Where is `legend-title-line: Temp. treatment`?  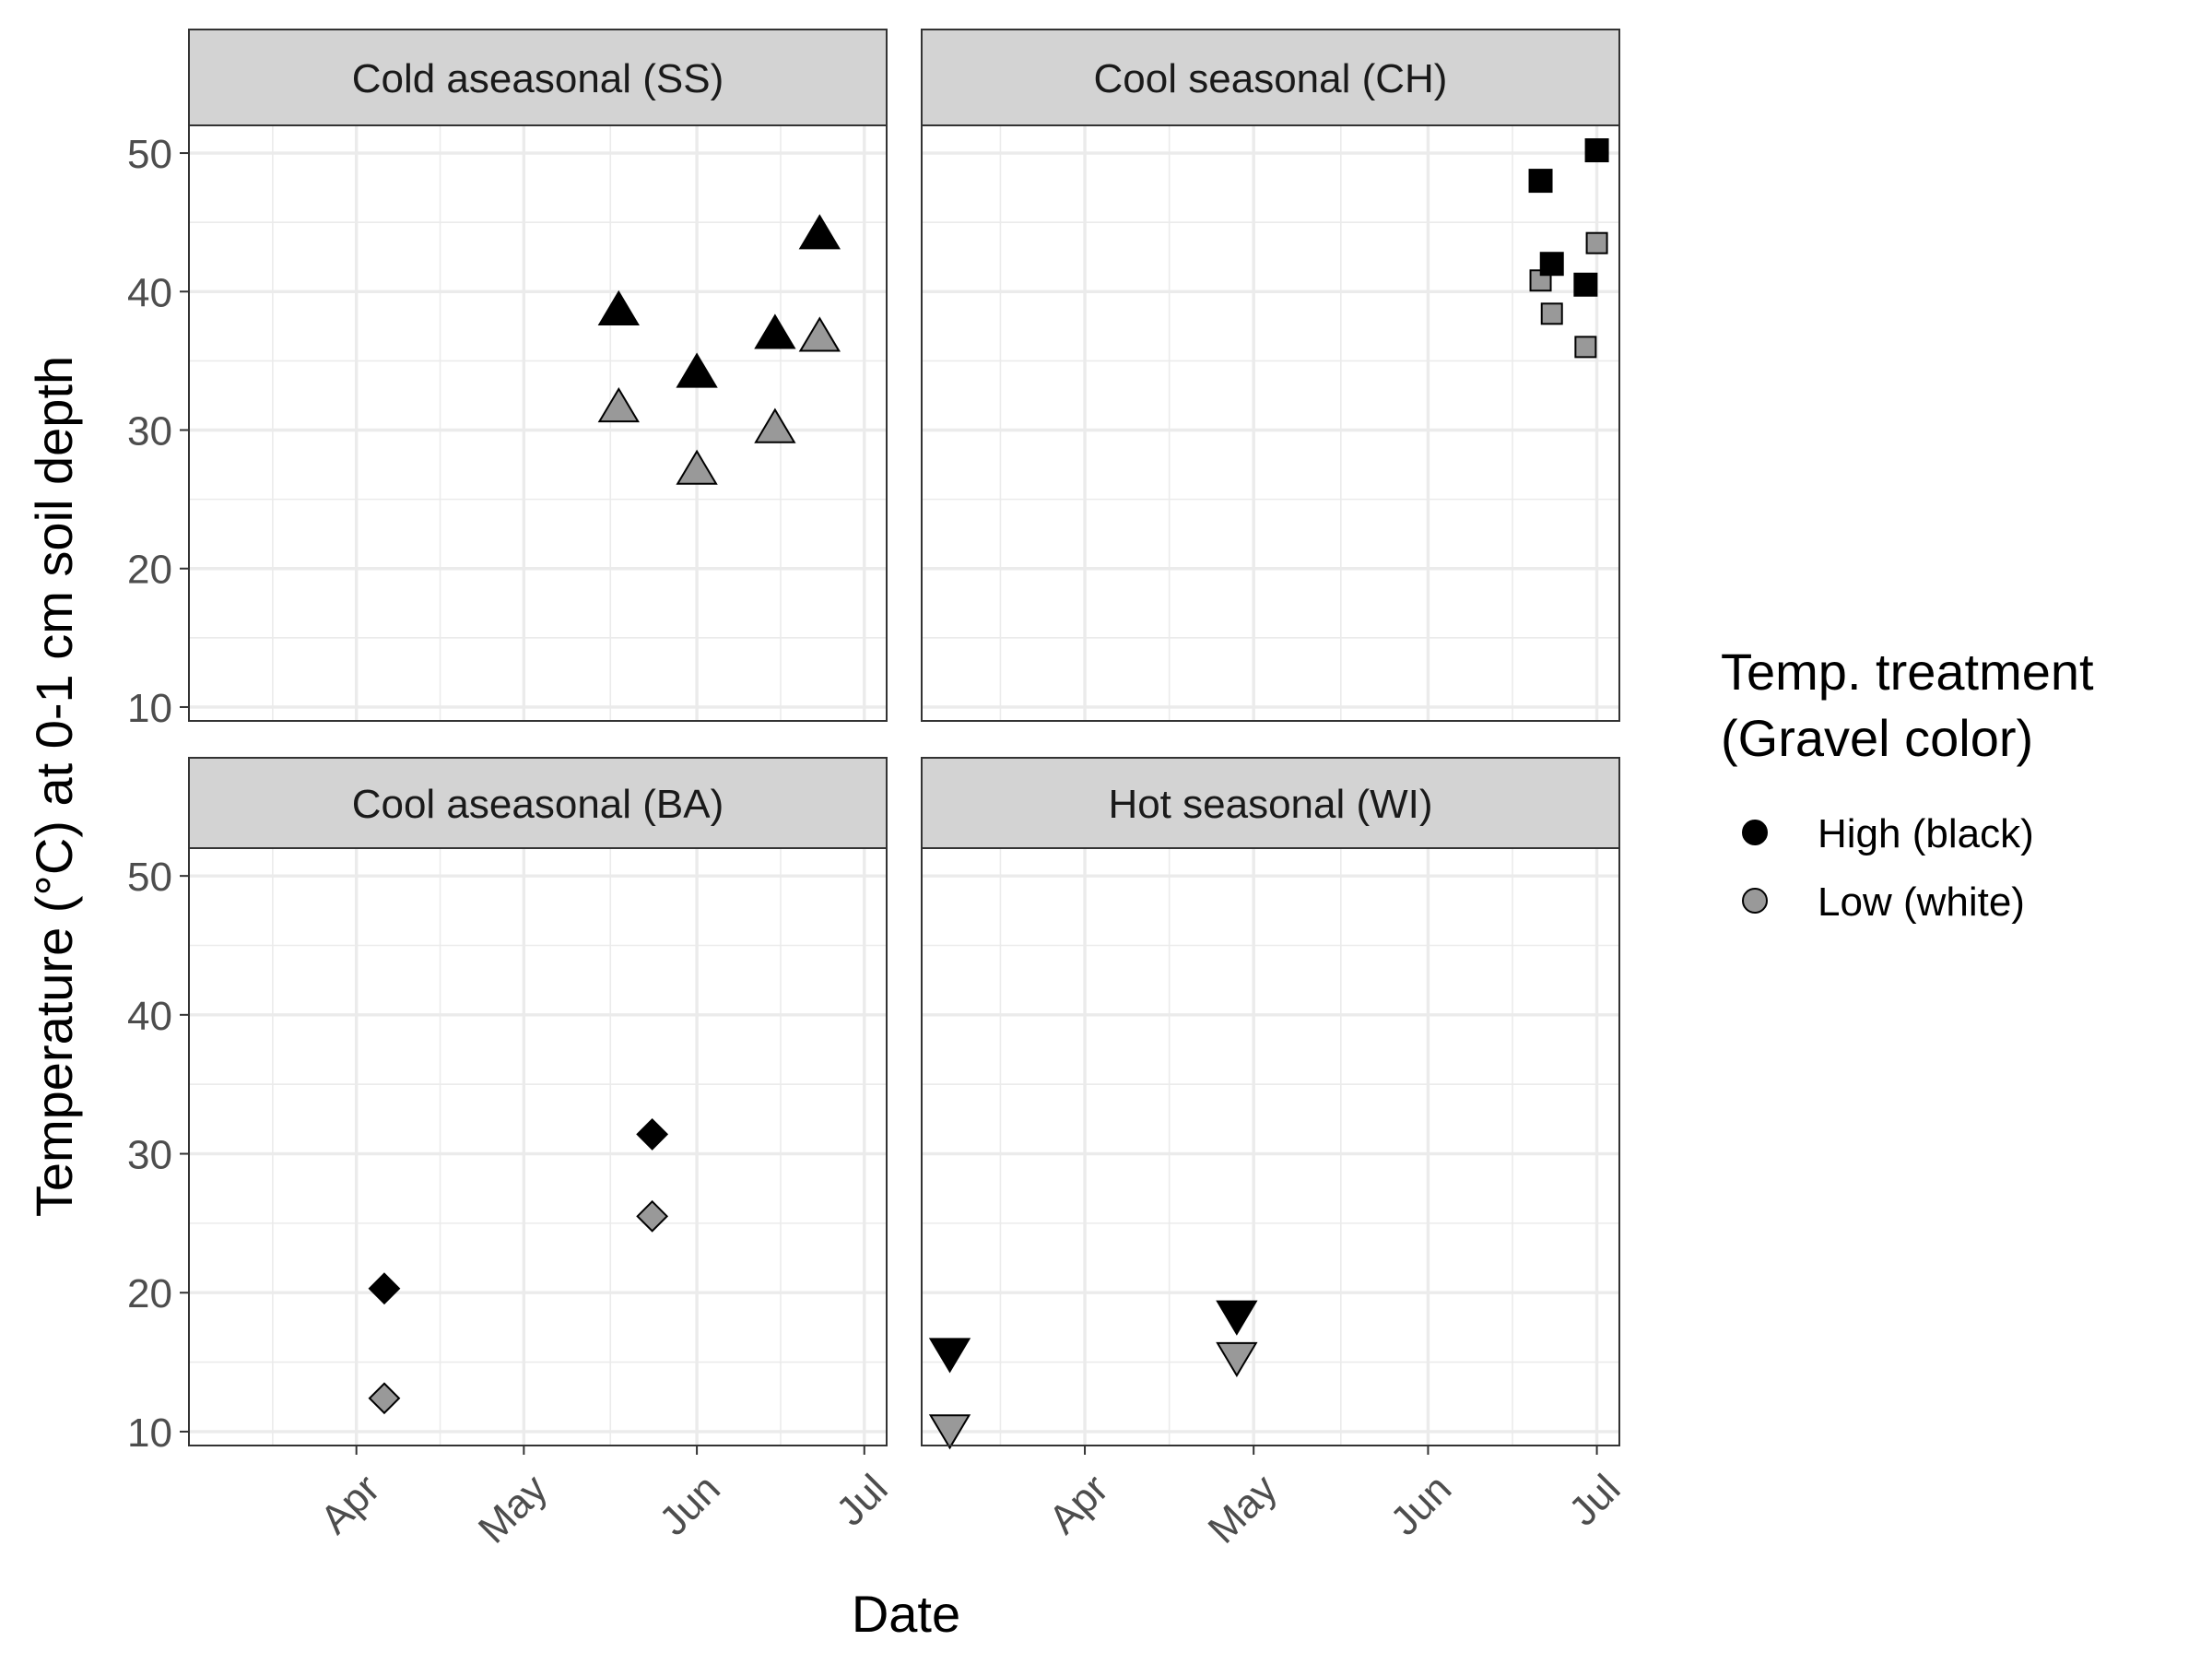
legend-title-line: Temp. treatment is located at coordinates (1907, 672).